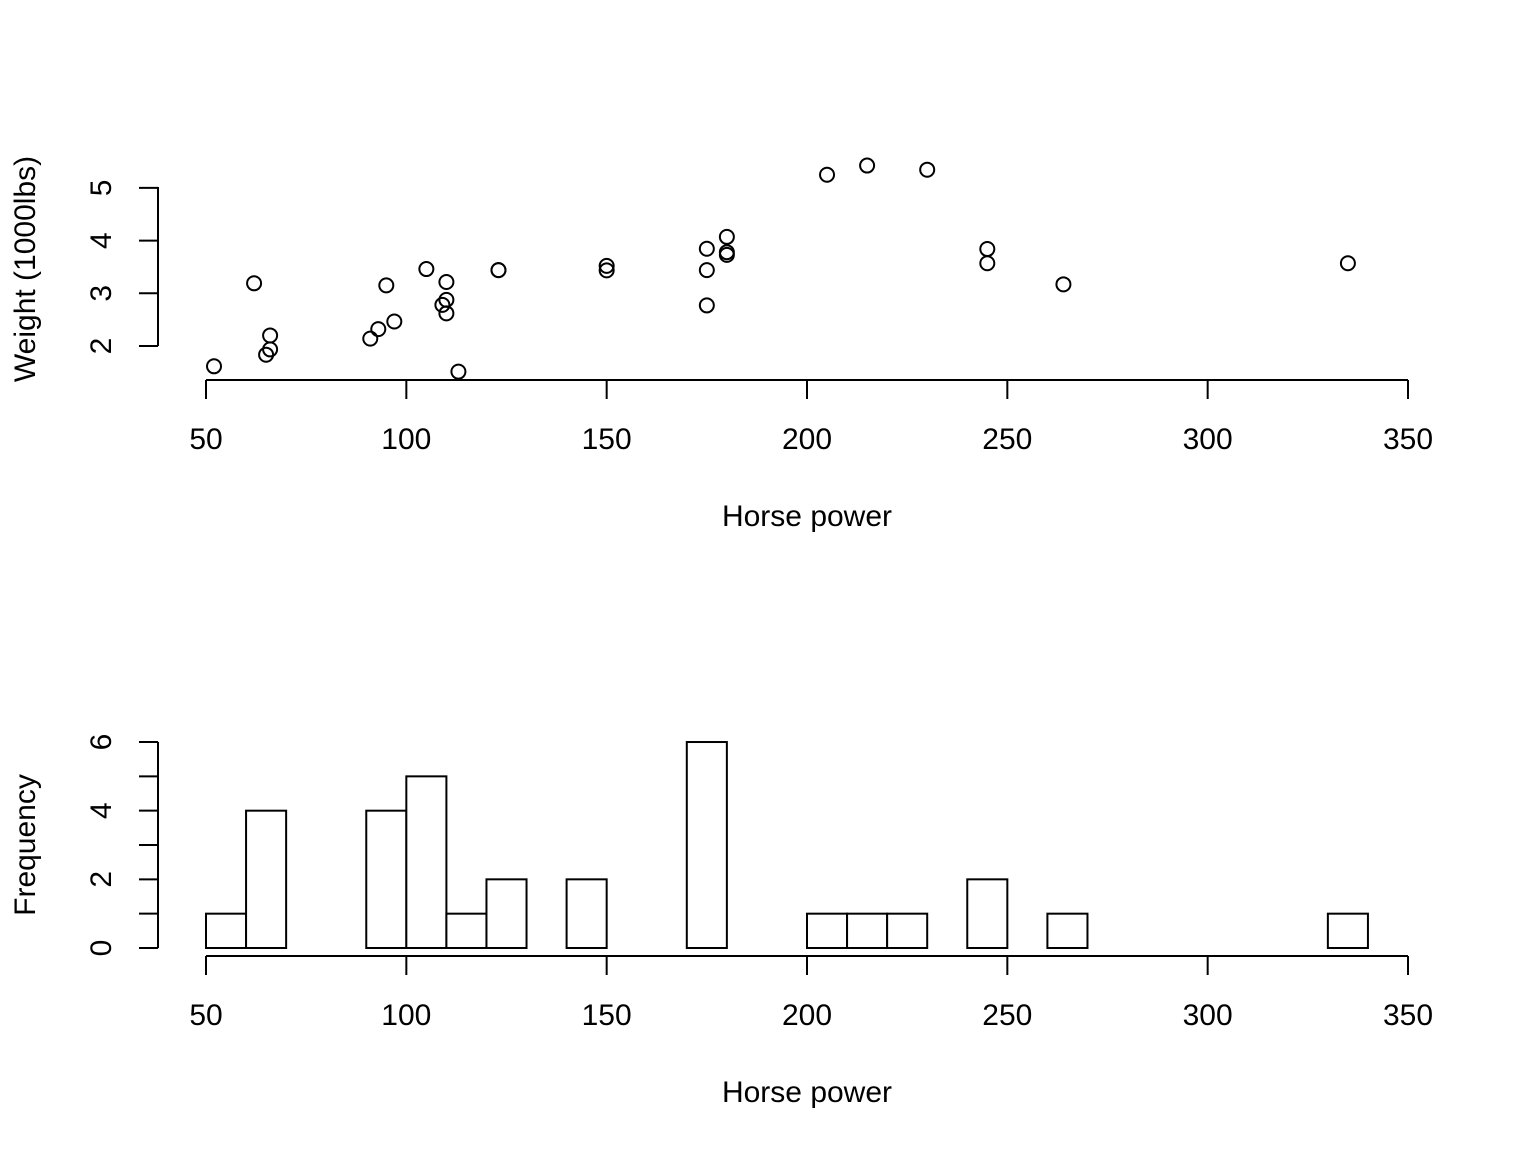  What do you see at coordinates (807, 1092) in the screenshot?
I see `hist-x-axis-title: Horse power` at bounding box center [807, 1092].